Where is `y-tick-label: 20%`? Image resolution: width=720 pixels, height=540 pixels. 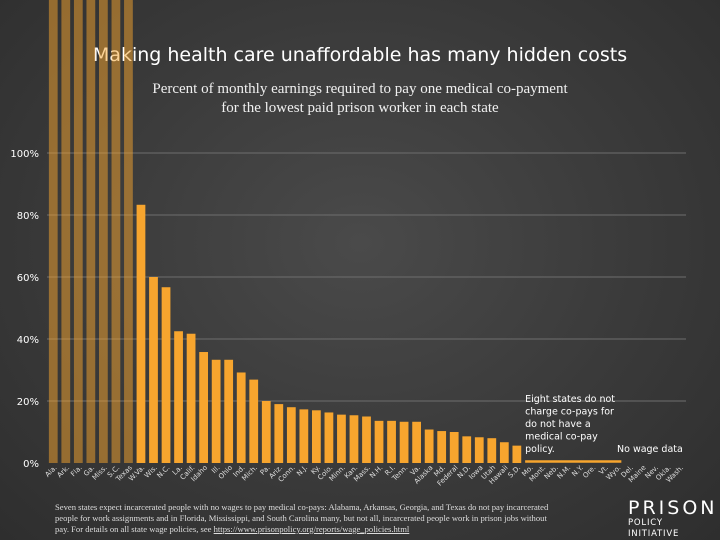
y-tick-label: 20% is located at coordinates (28, 402).